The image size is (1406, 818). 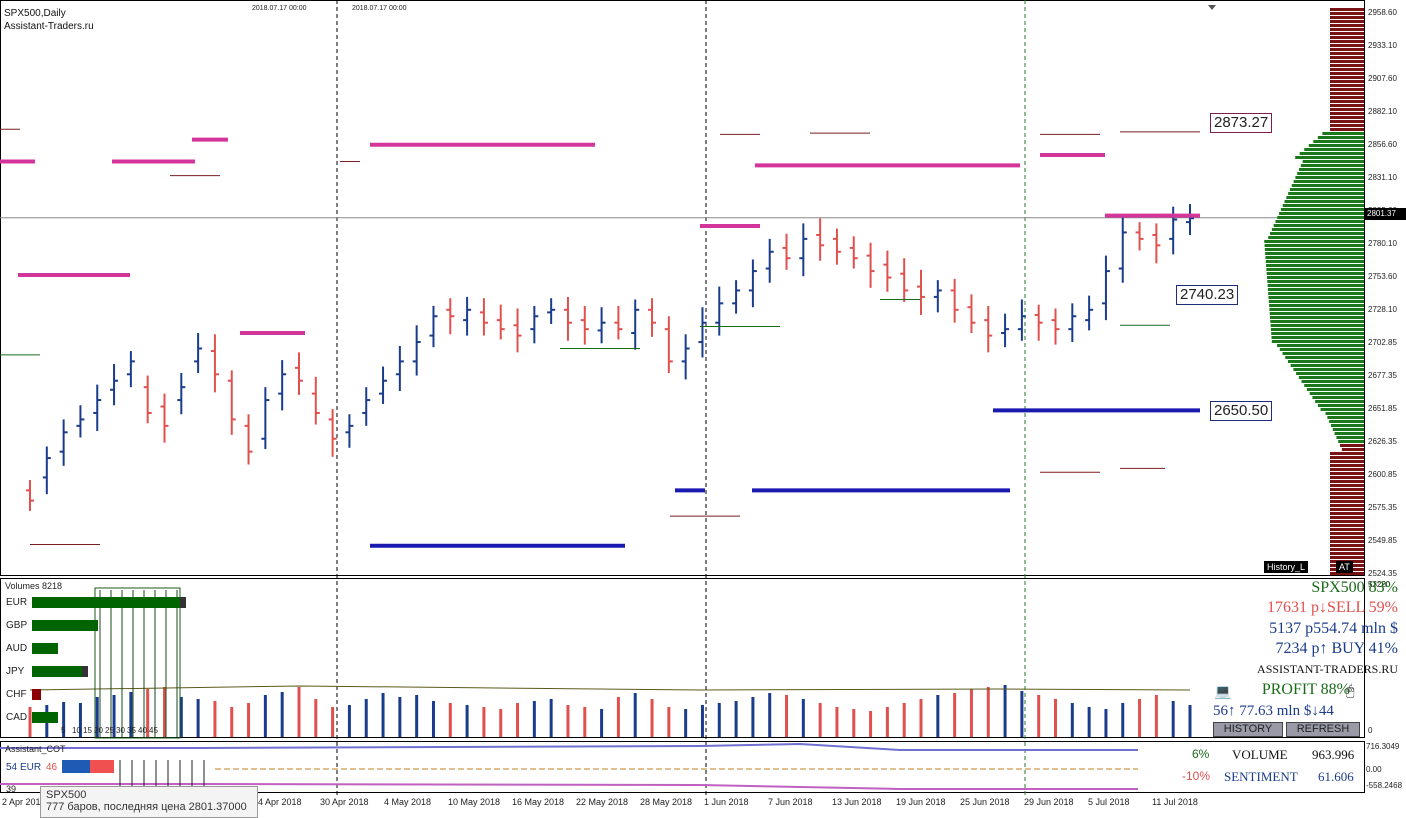 I want to click on cot-line-magenta, so click(x=569, y=786).